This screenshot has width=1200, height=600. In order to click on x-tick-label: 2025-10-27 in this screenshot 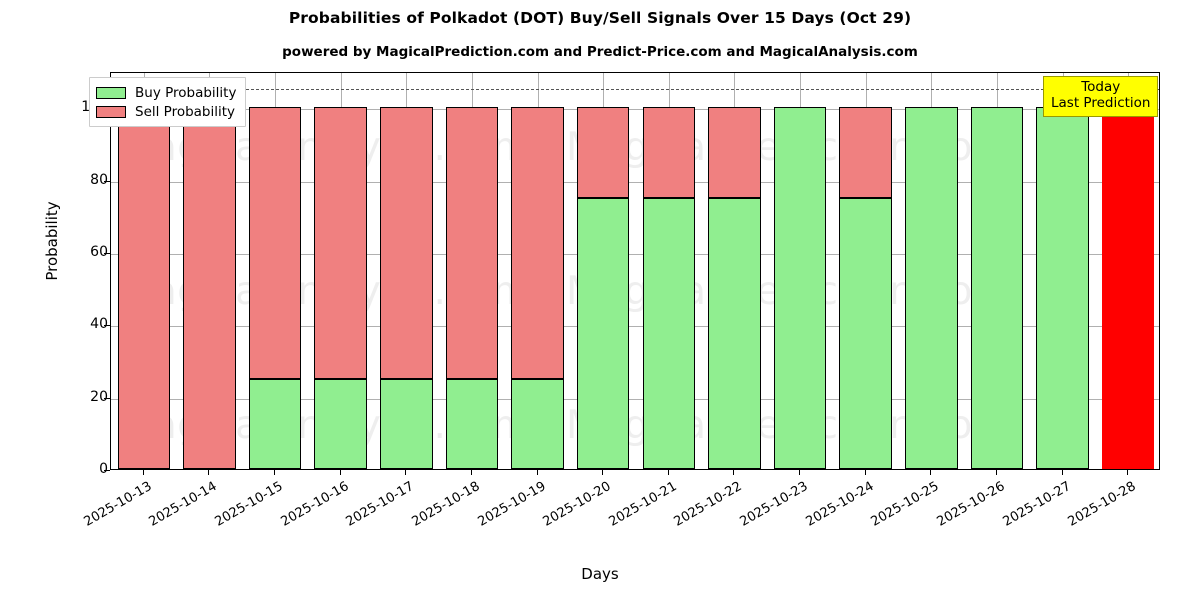, I will do `click(1037, 504)`.